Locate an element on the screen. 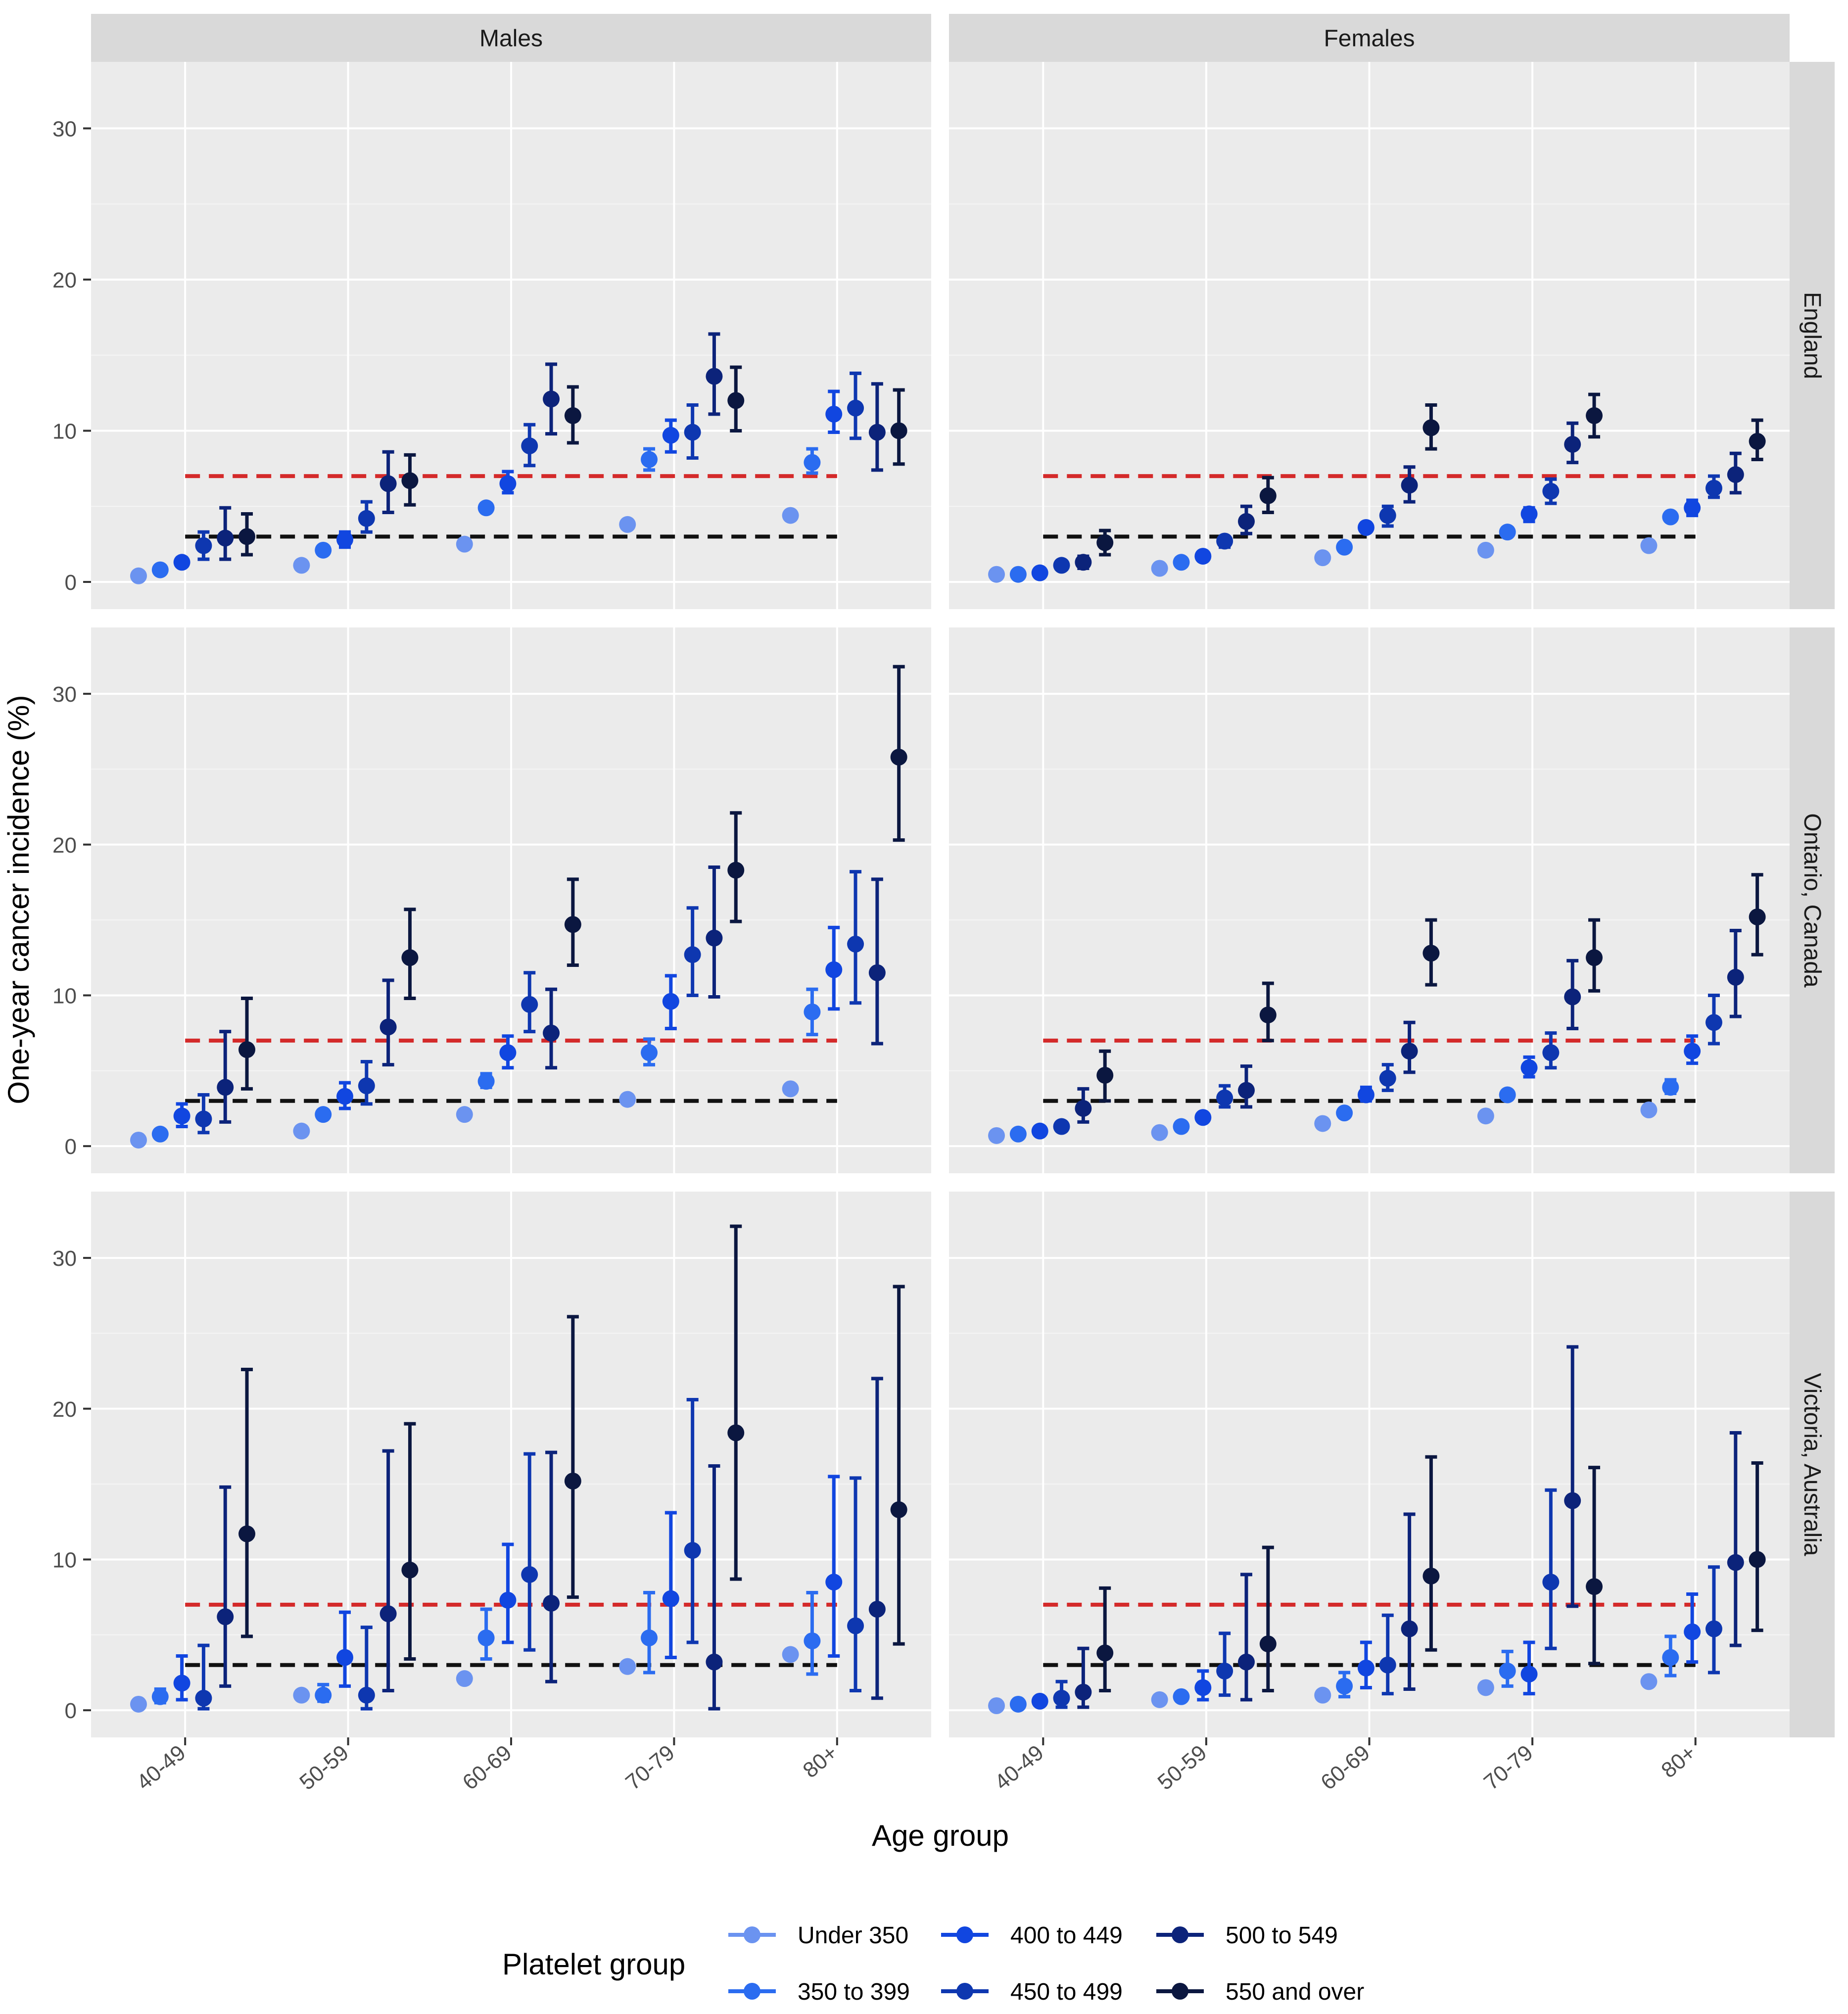 The width and height of the screenshot is (1848, 2014). x-tick-label: 50-59 is located at coordinates (324, 1767).